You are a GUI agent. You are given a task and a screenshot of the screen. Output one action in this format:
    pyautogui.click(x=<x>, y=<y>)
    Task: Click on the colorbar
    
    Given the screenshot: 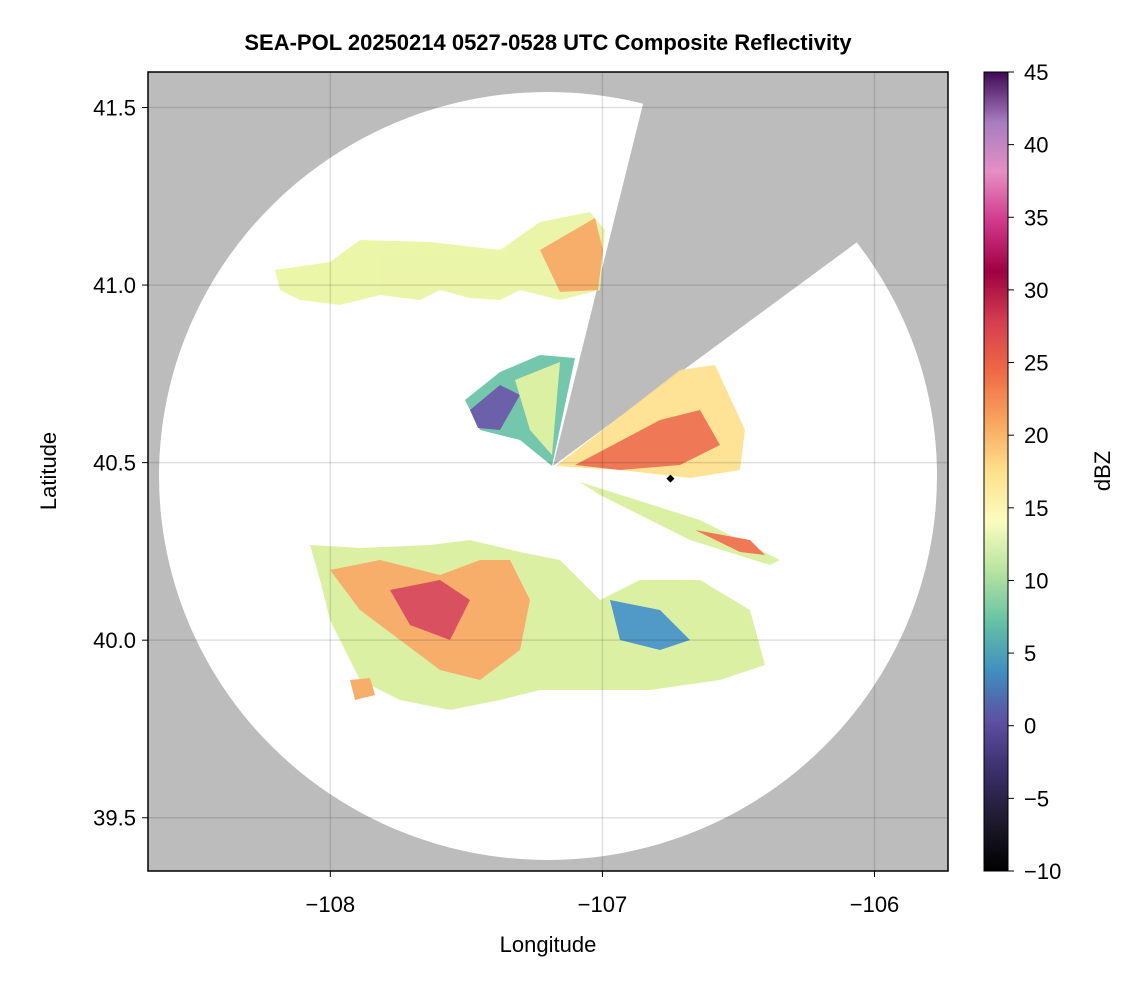 What is the action you would take?
    pyautogui.click(x=996, y=471)
    